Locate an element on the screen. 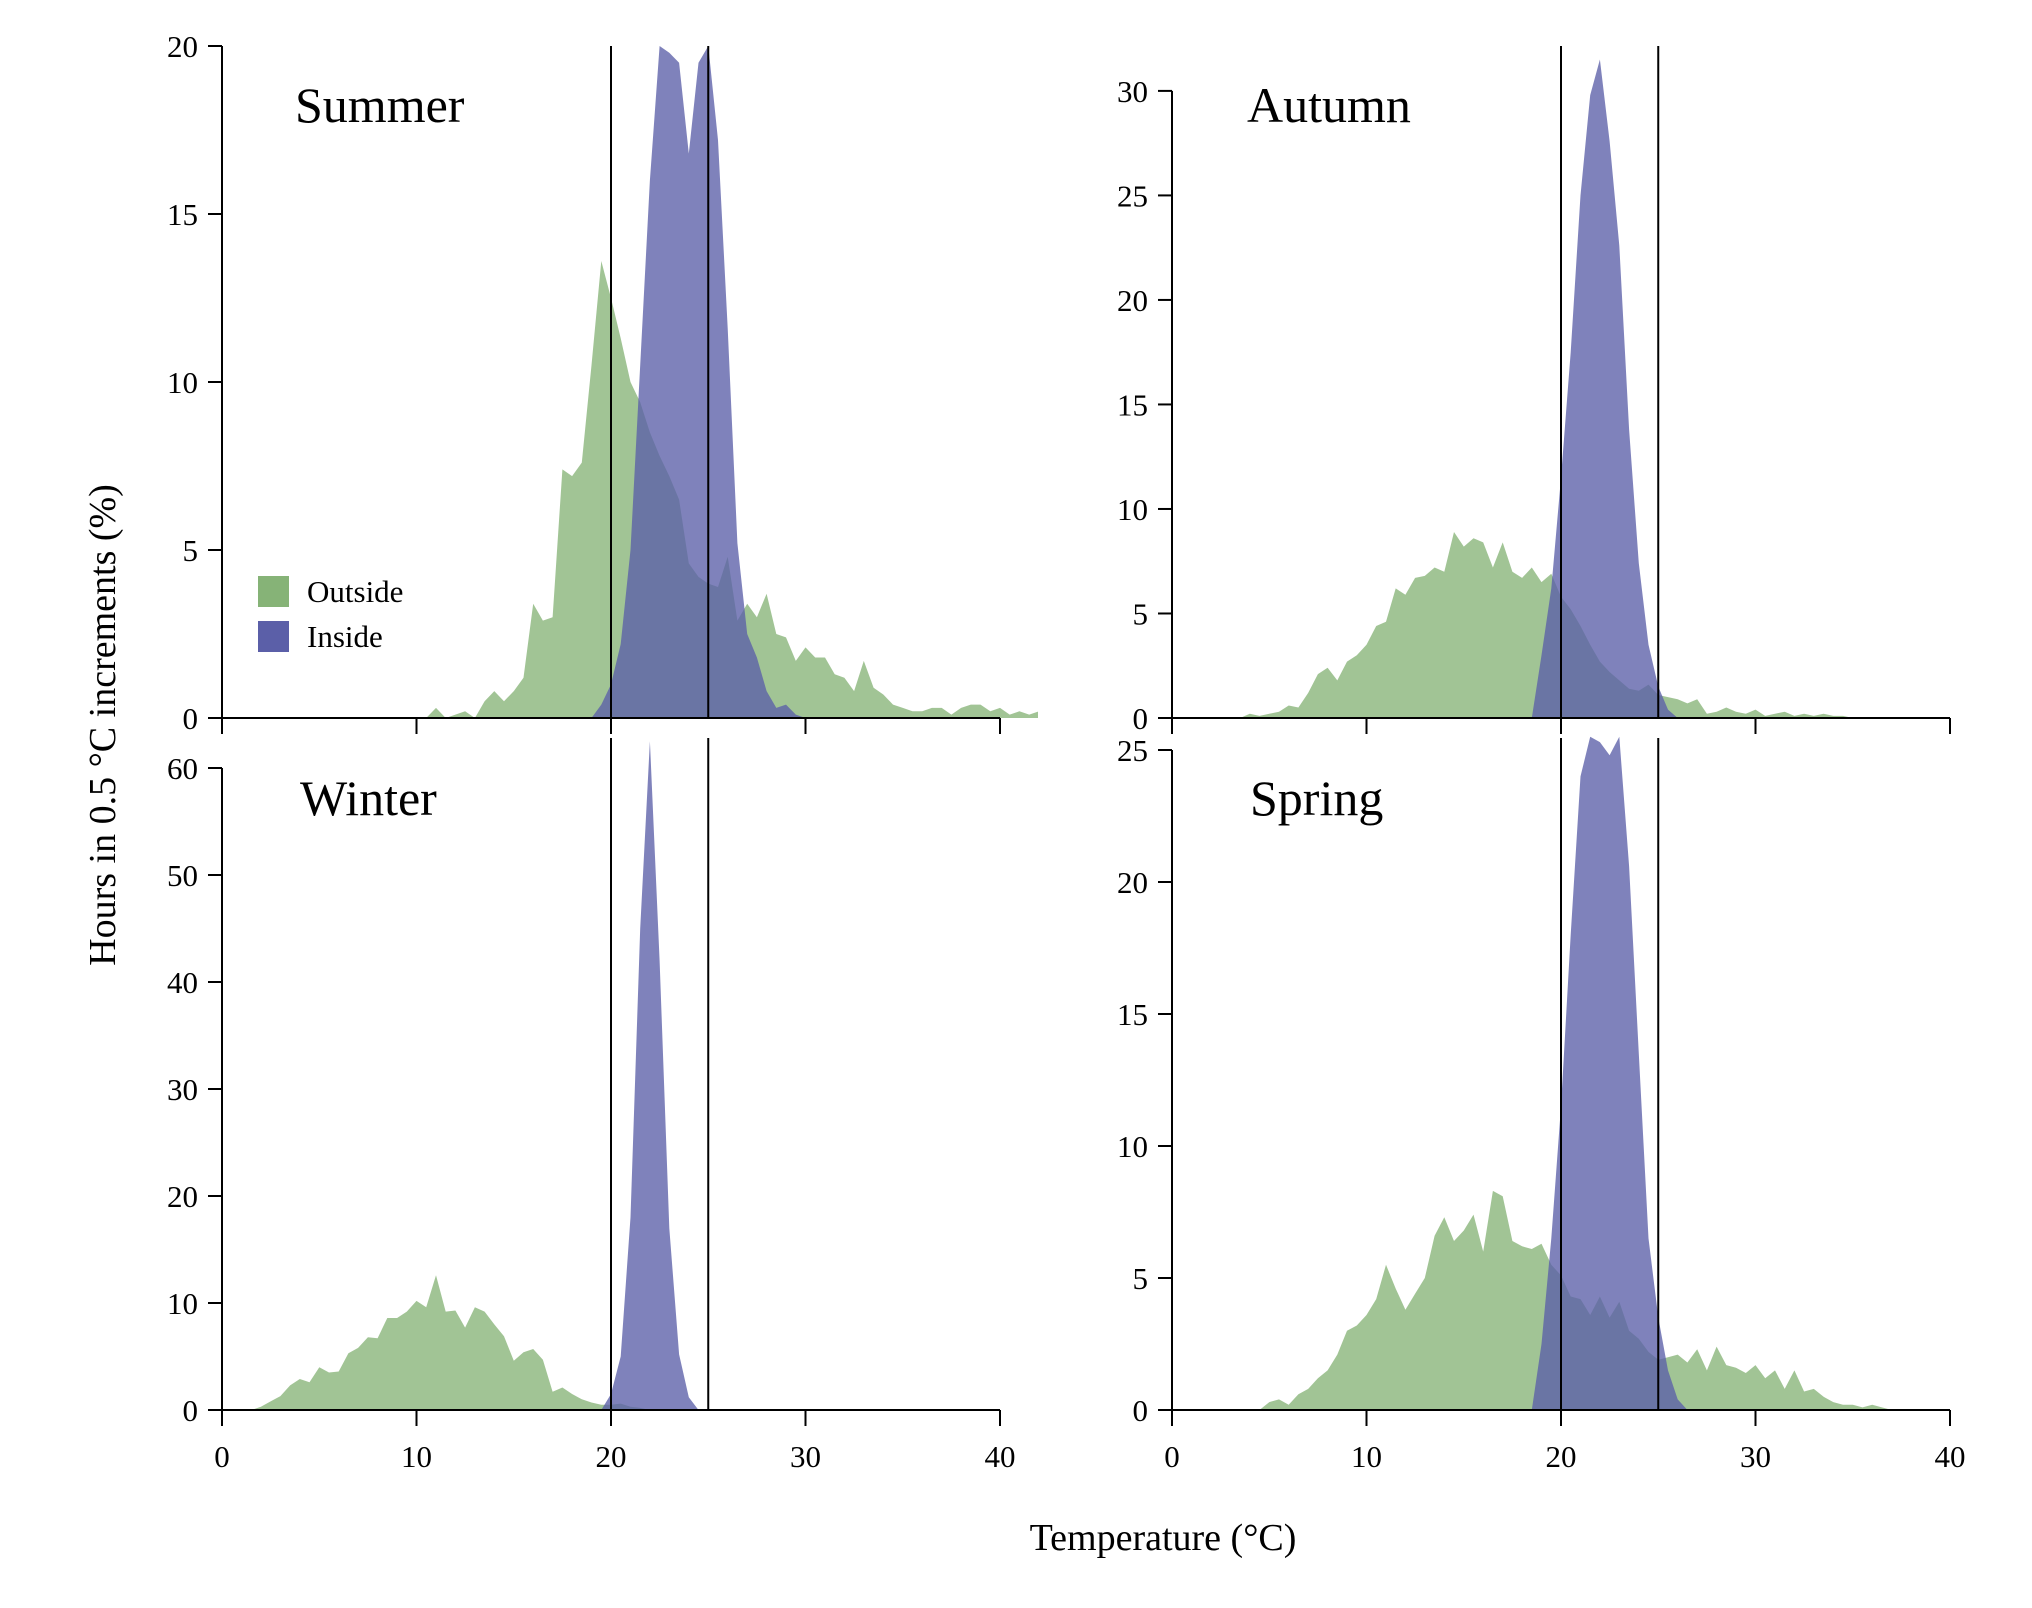 Image resolution: width=2032 pixels, height=1608 pixels. legend-label-outside: Outside is located at coordinates (355, 591).